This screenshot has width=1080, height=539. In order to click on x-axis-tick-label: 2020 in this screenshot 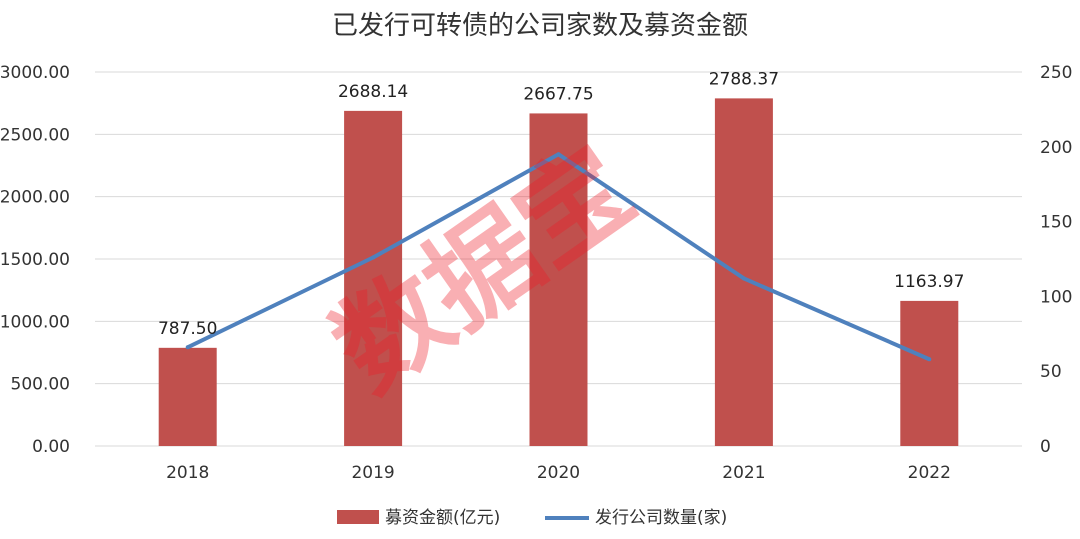, I will do `click(558, 473)`.